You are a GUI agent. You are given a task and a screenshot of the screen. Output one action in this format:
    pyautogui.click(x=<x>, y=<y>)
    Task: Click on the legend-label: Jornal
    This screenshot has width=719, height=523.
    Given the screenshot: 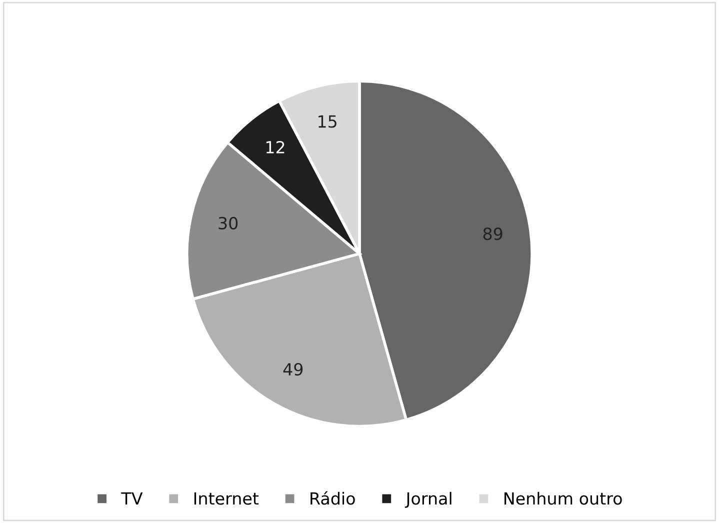 What is the action you would take?
    pyautogui.click(x=428, y=500)
    